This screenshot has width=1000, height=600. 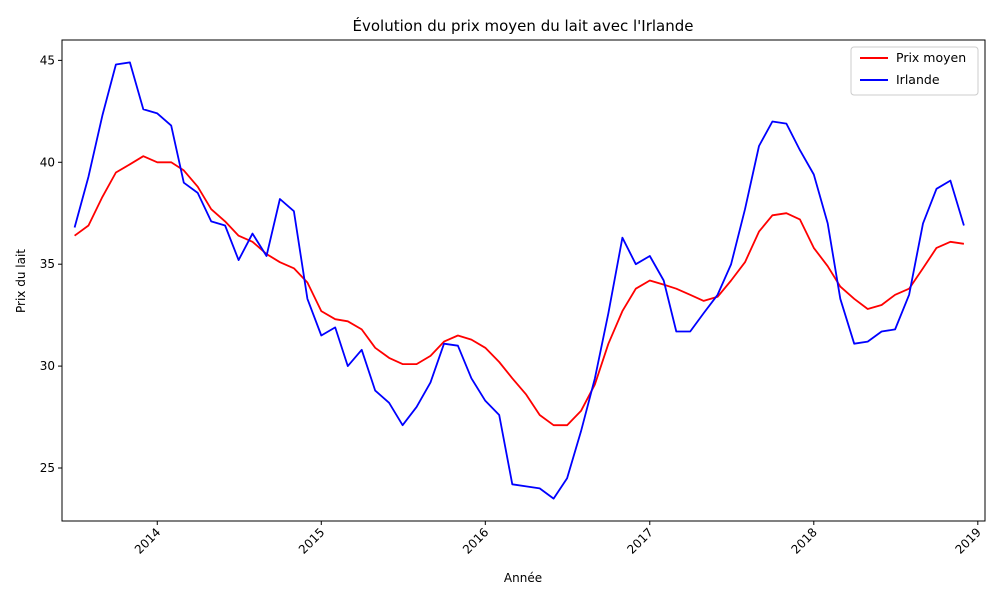 I want to click on legend-label-irlande: Irlande, so click(x=918, y=79).